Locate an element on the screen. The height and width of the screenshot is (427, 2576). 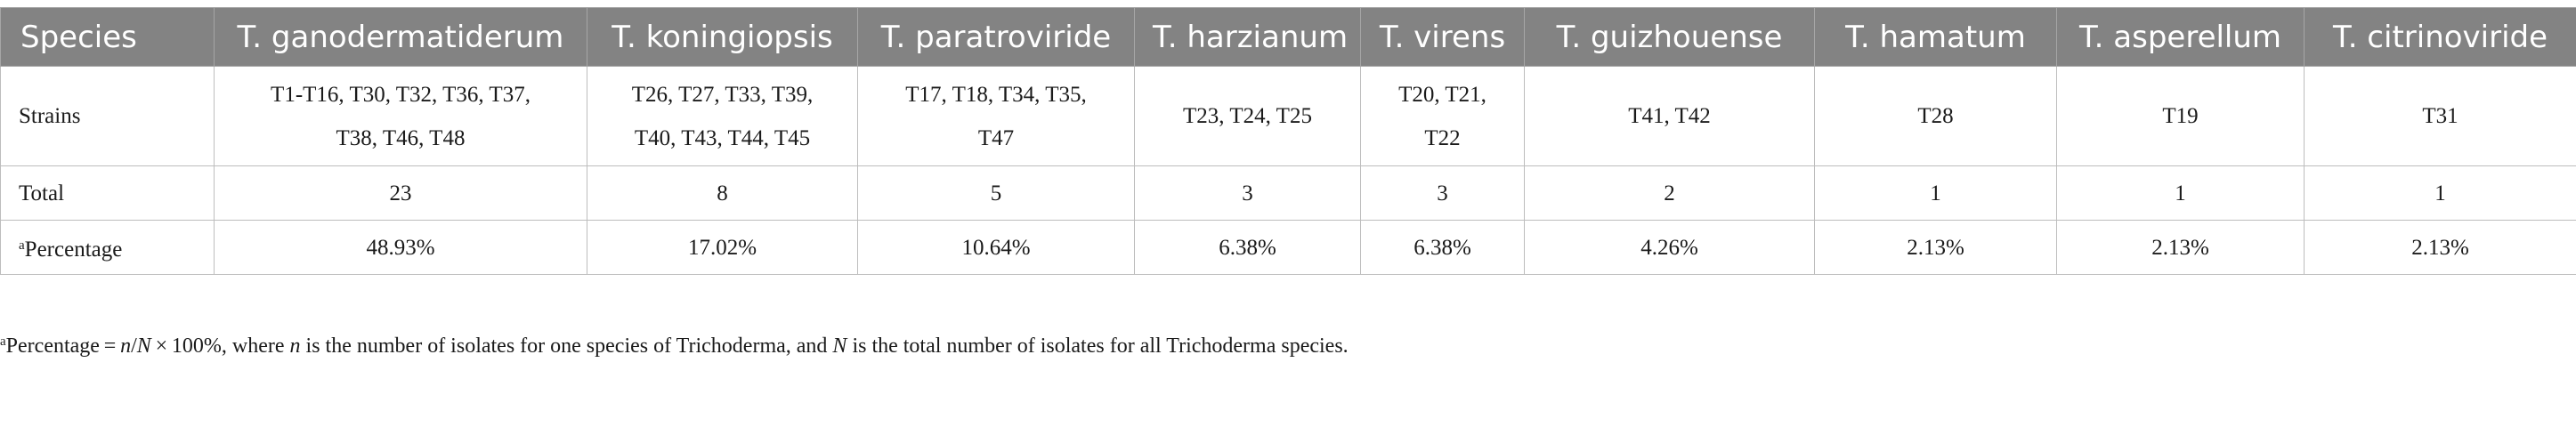
table-cell-percentage: 10.64% is located at coordinates (996, 247).